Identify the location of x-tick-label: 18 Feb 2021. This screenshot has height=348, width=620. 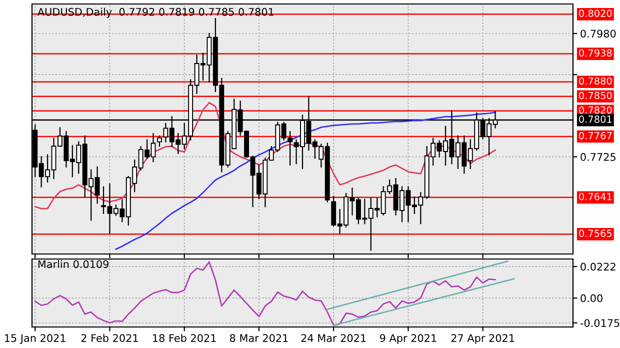
(184, 338).